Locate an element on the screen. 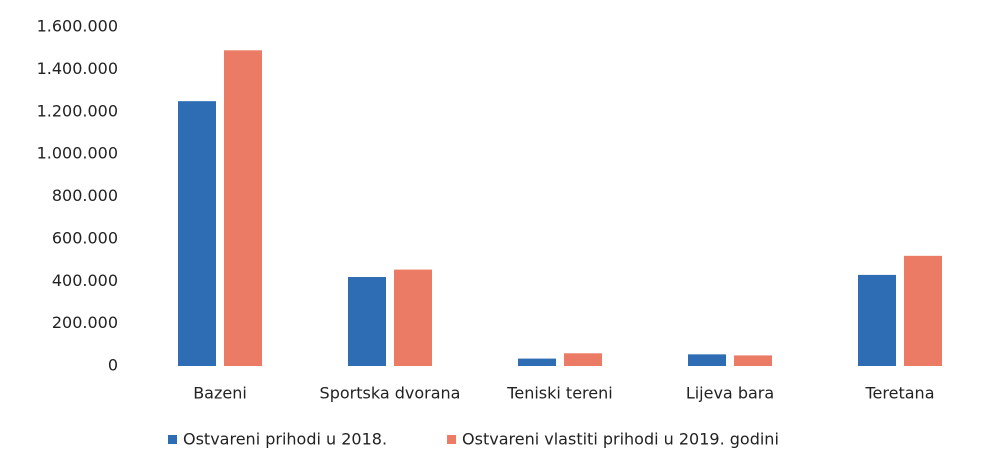 The width and height of the screenshot is (992, 472). legend-label: Ostvareni prihodi u 2018. is located at coordinates (285, 439).